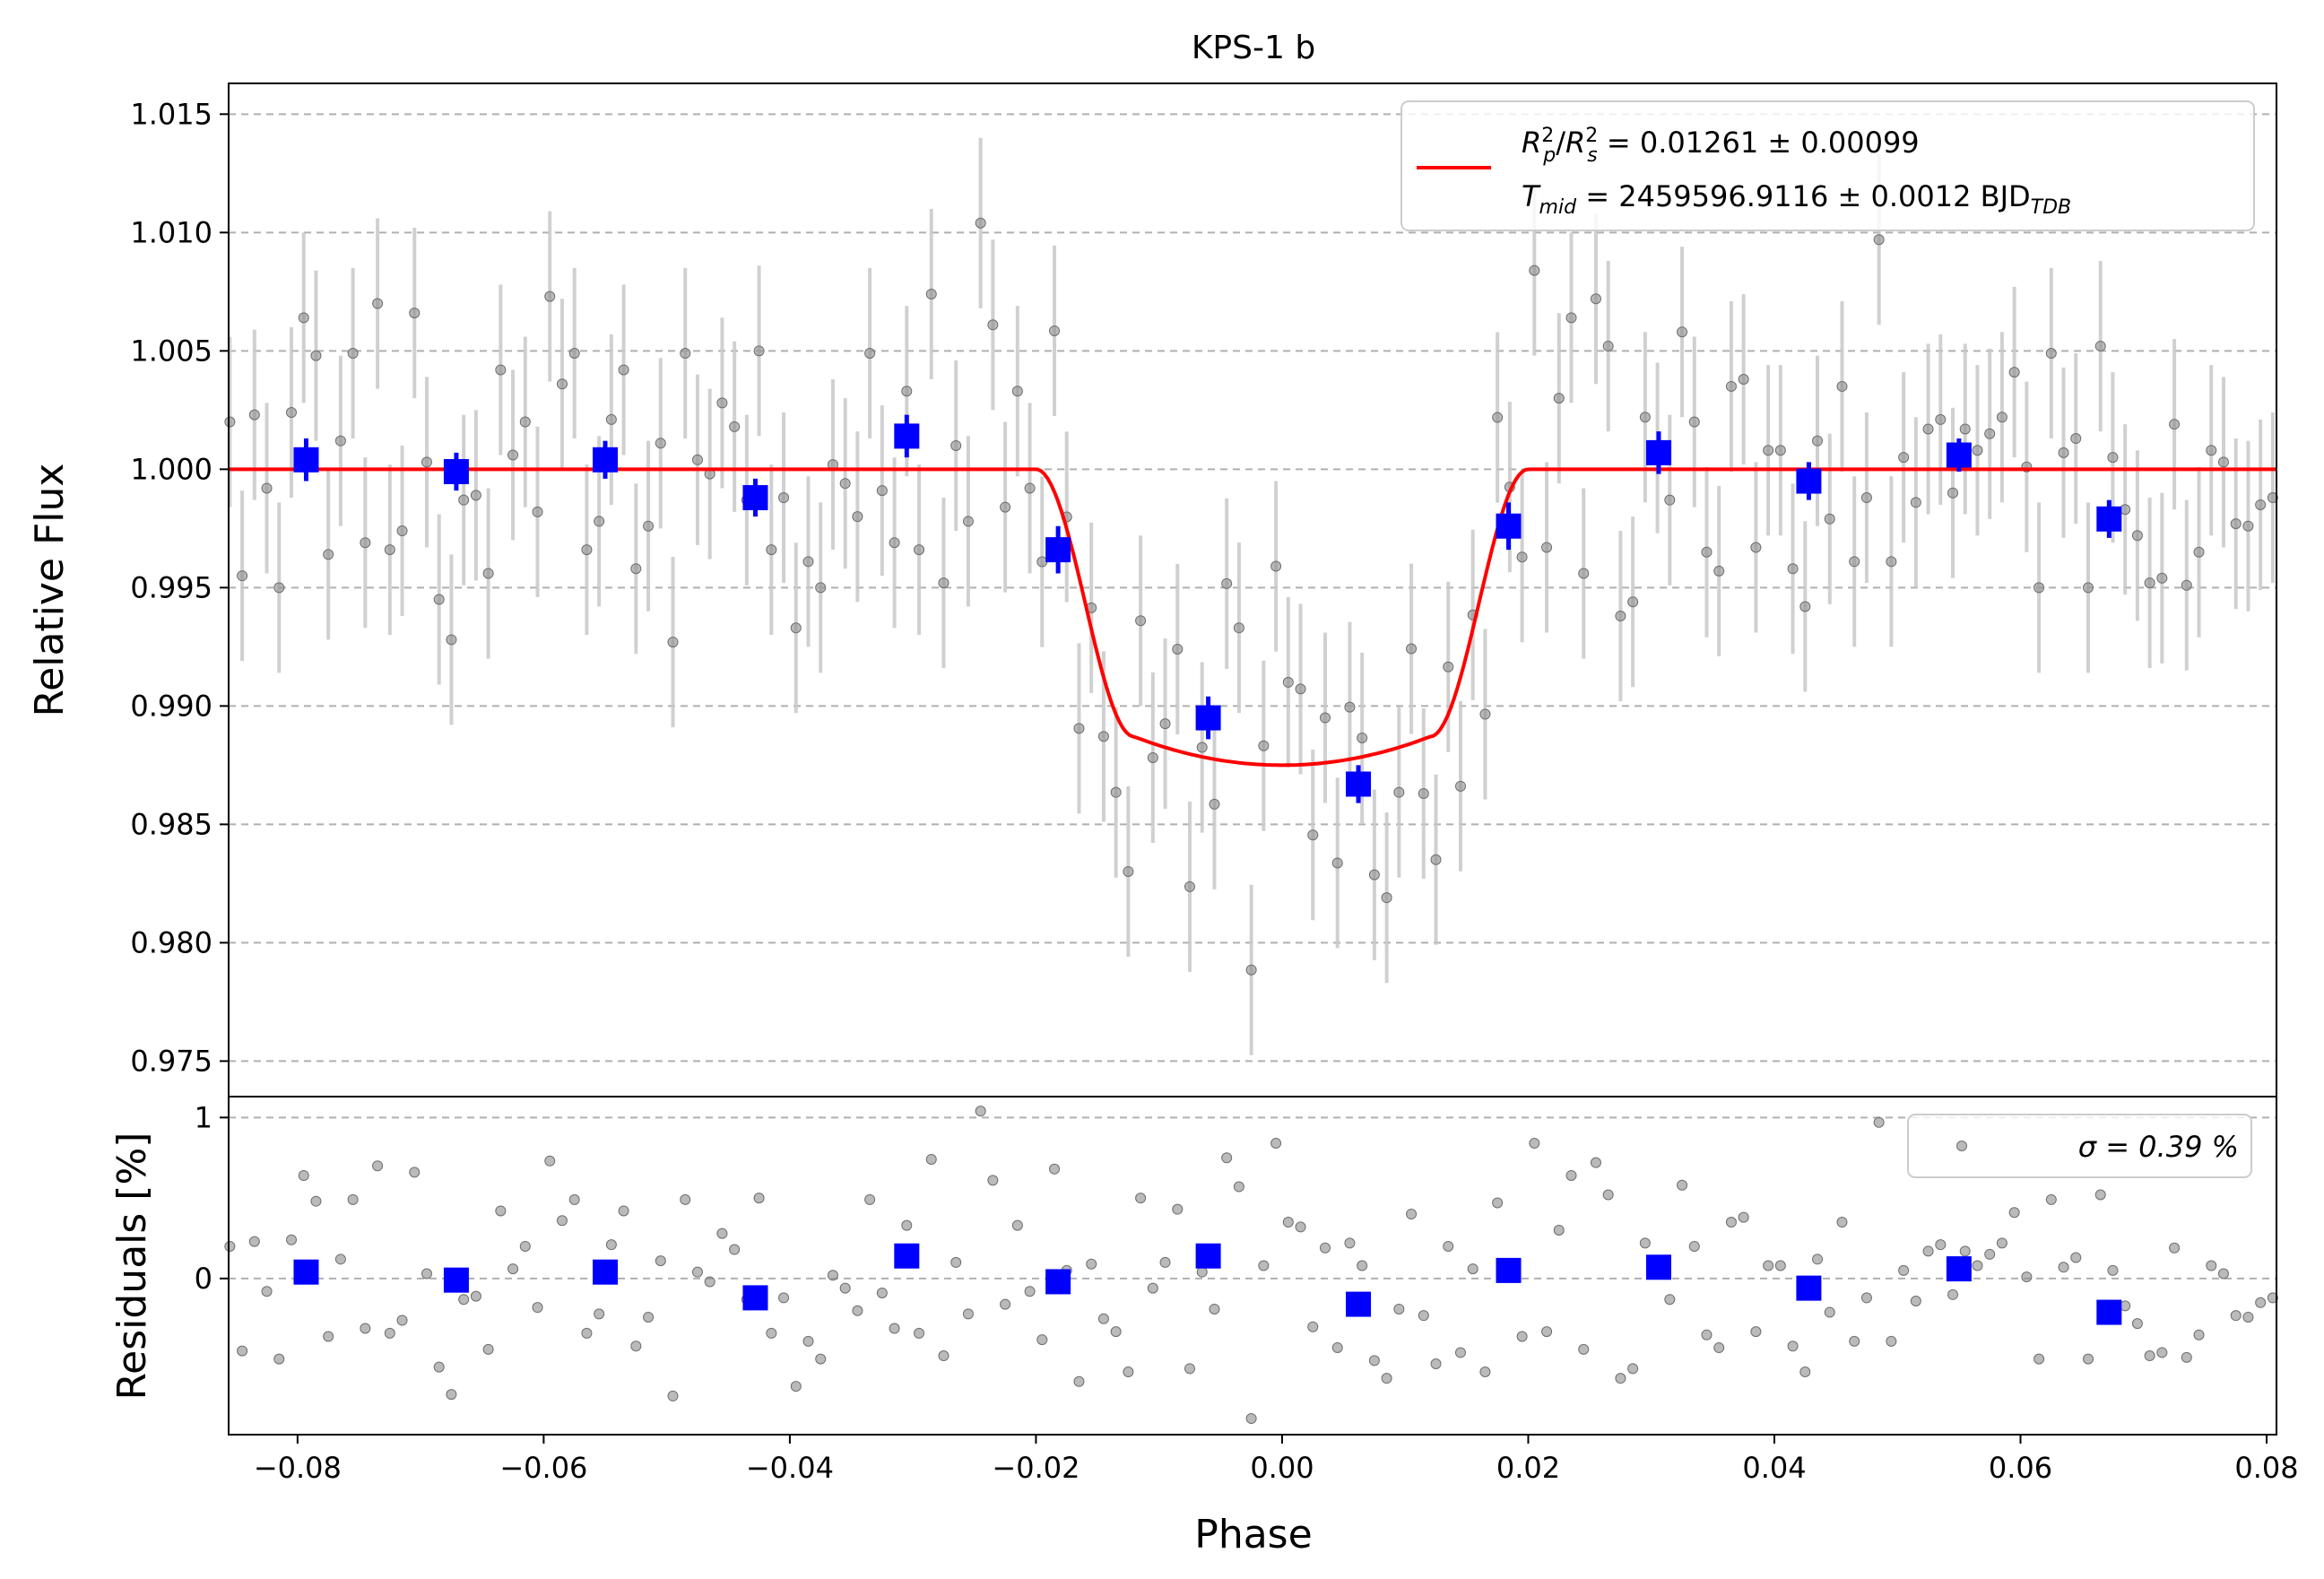 This screenshot has height=1579, width=2324. What do you see at coordinates (1827, 166) in the screenshot?
I see `top-legend-box` at bounding box center [1827, 166].